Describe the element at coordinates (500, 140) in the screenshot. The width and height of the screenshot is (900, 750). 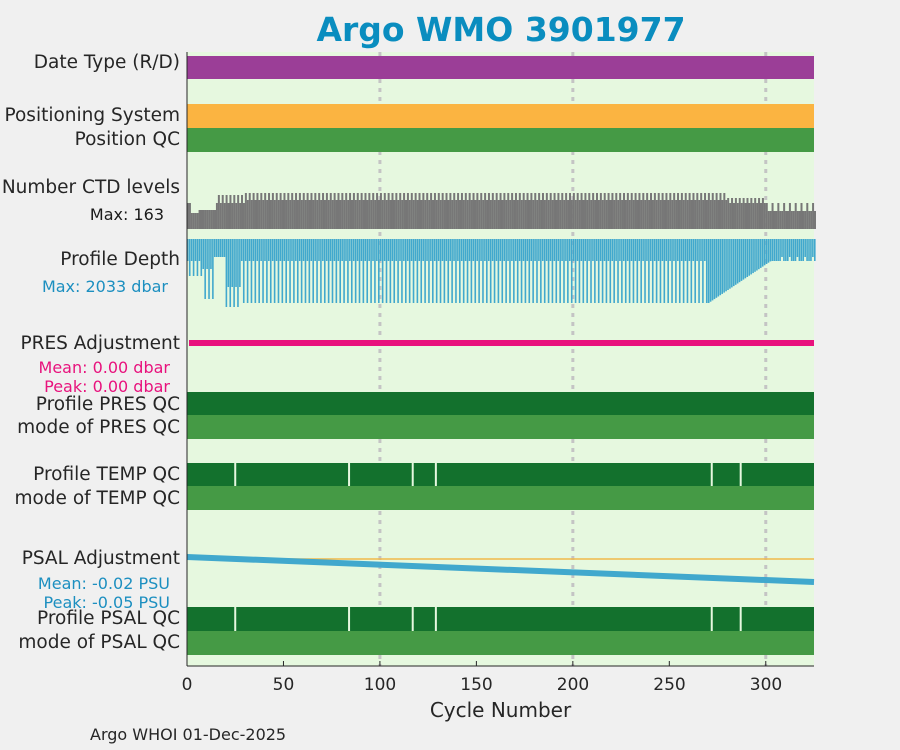
I see `position-qc-bar` at that location.